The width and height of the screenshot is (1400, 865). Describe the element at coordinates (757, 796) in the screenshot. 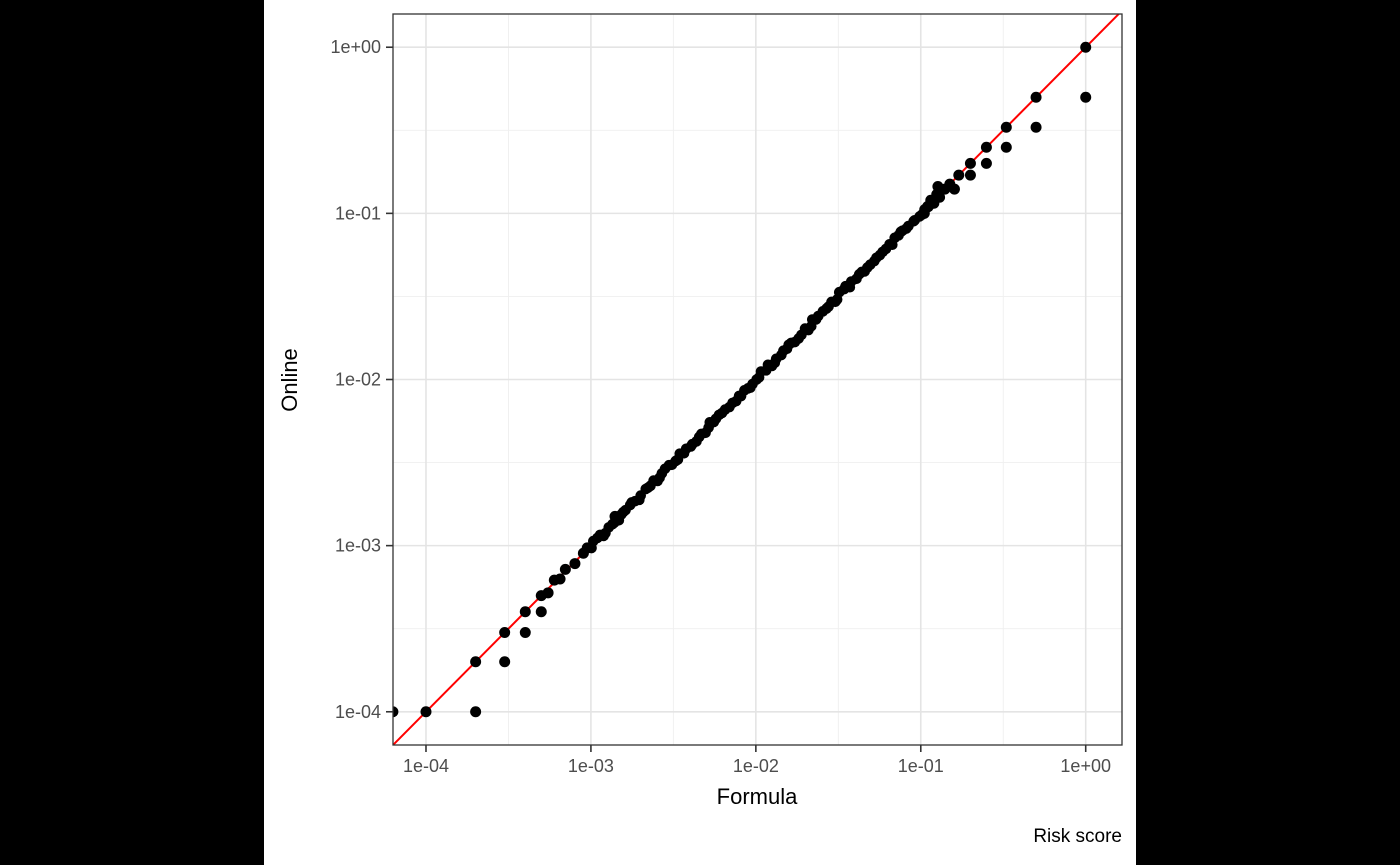

I see `x-axis-title: Formula` at that location.